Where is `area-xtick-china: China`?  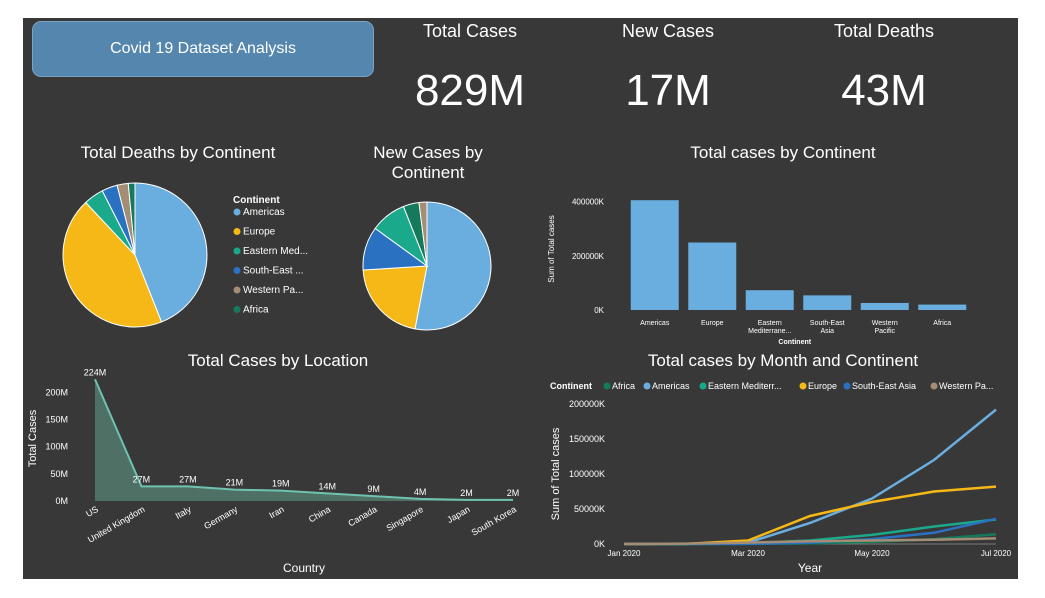
area-xtick-china: China is located at coordinates (319, 514).